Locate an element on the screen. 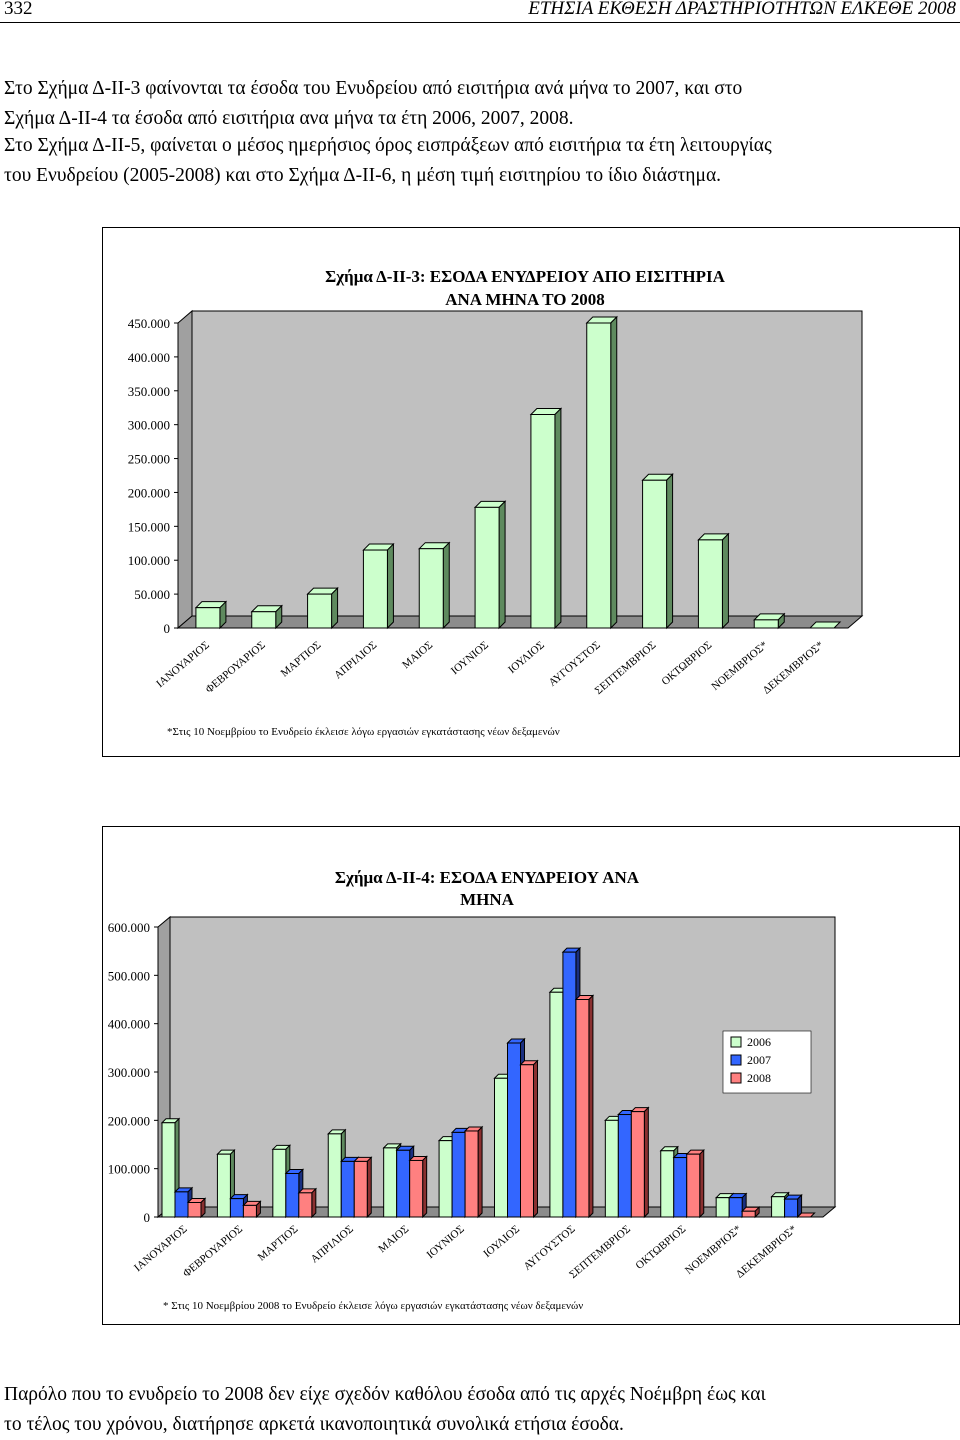 Image resolution: width=960 pixels, height=1440 pixels. bar-2006 is located at coordinates (226, 1183).